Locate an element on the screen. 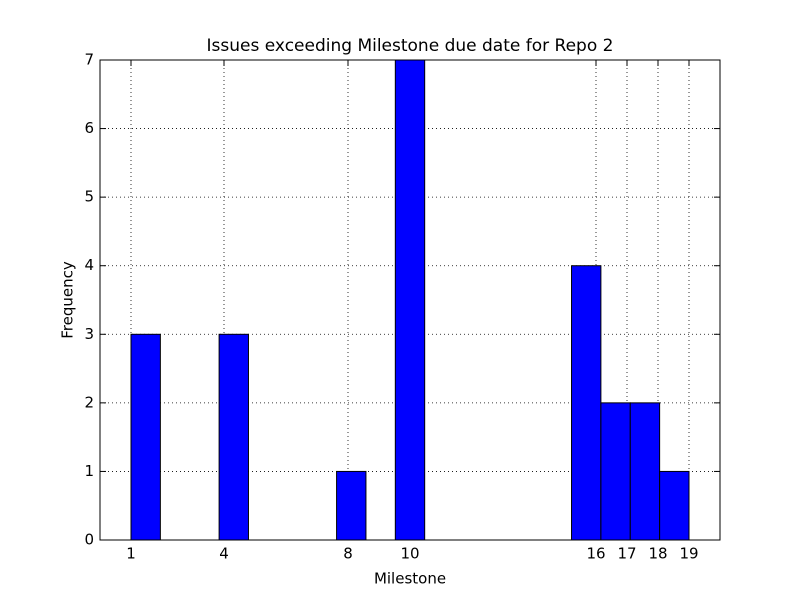  x-axis-label: Milestone is located at coordinates (410, 579).